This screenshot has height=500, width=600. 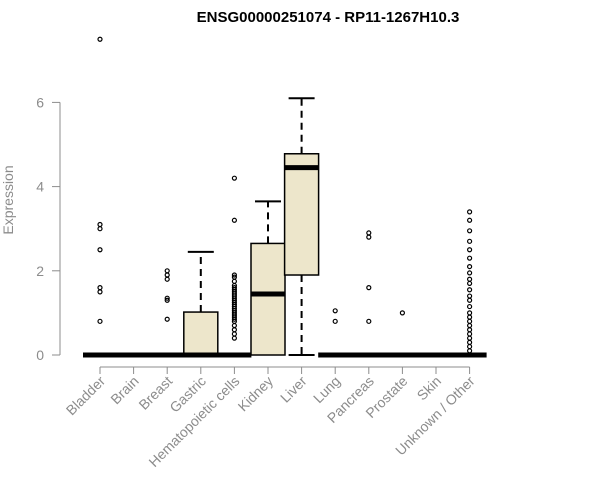 I want to click on box-hematopoietic-cells, so click(x=234, y=266).